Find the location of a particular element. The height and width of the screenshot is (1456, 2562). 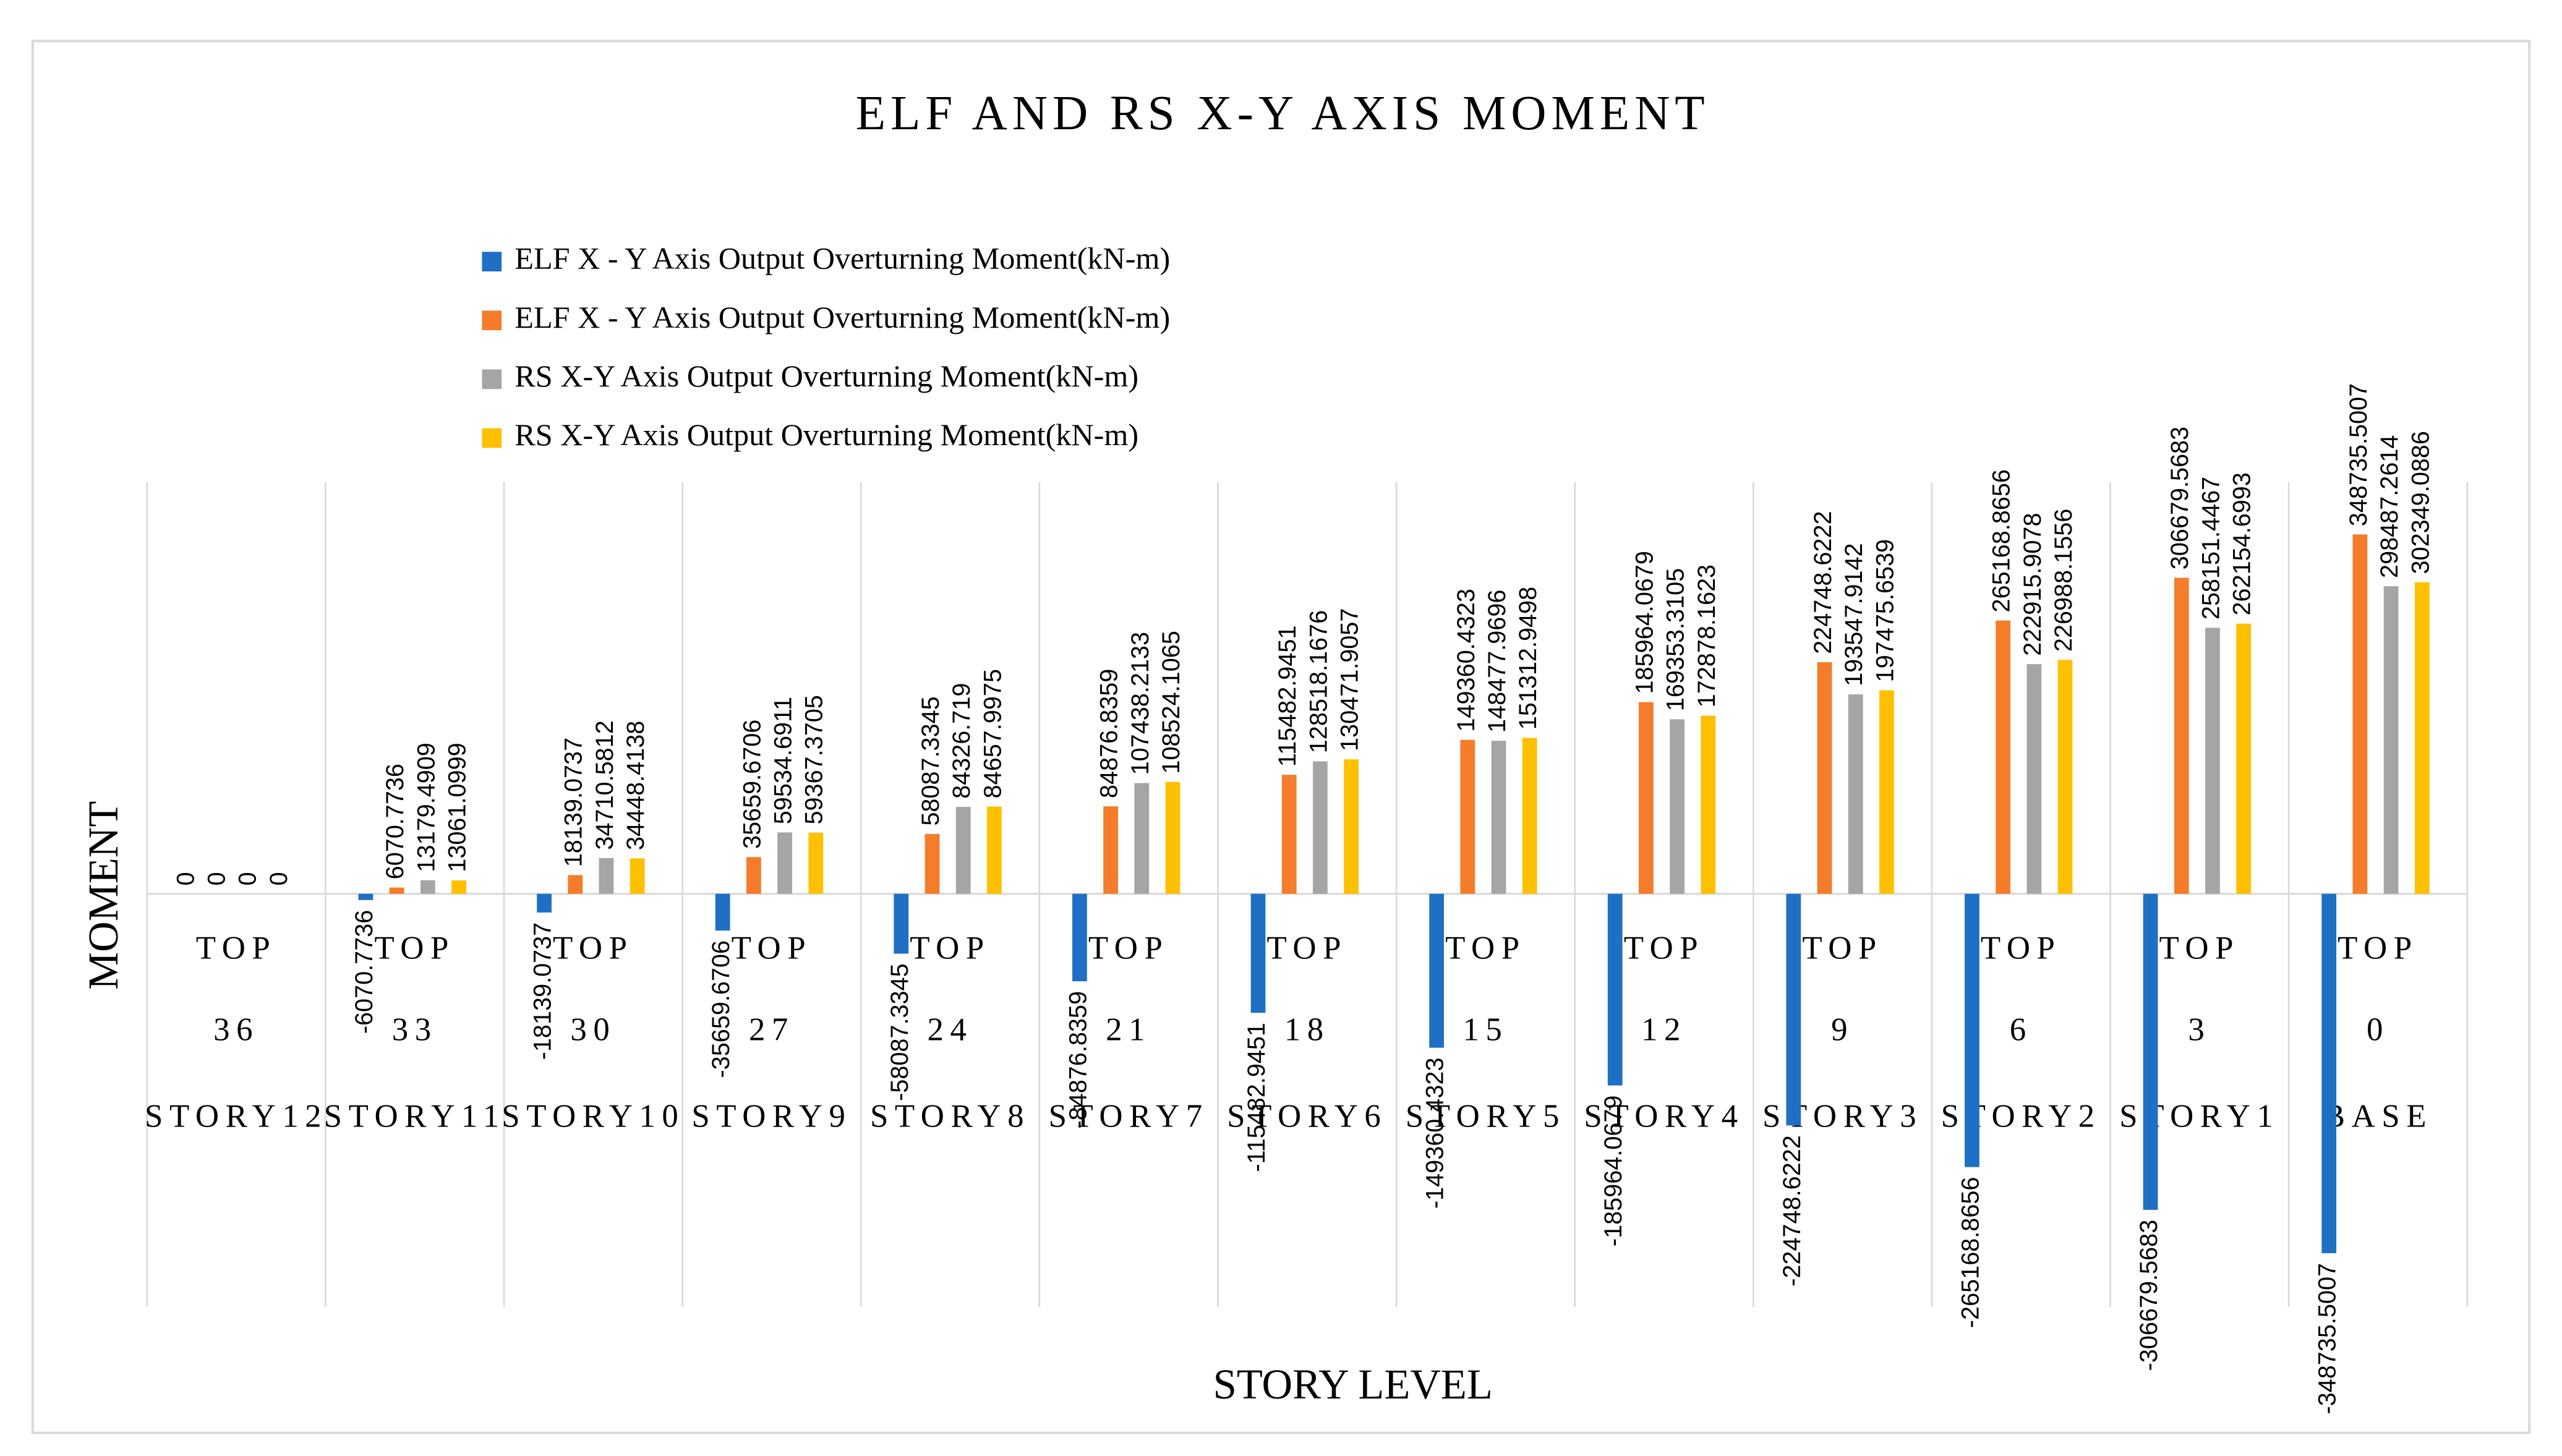

data-label: 13061.0999 is located at coordinates (457, 807).